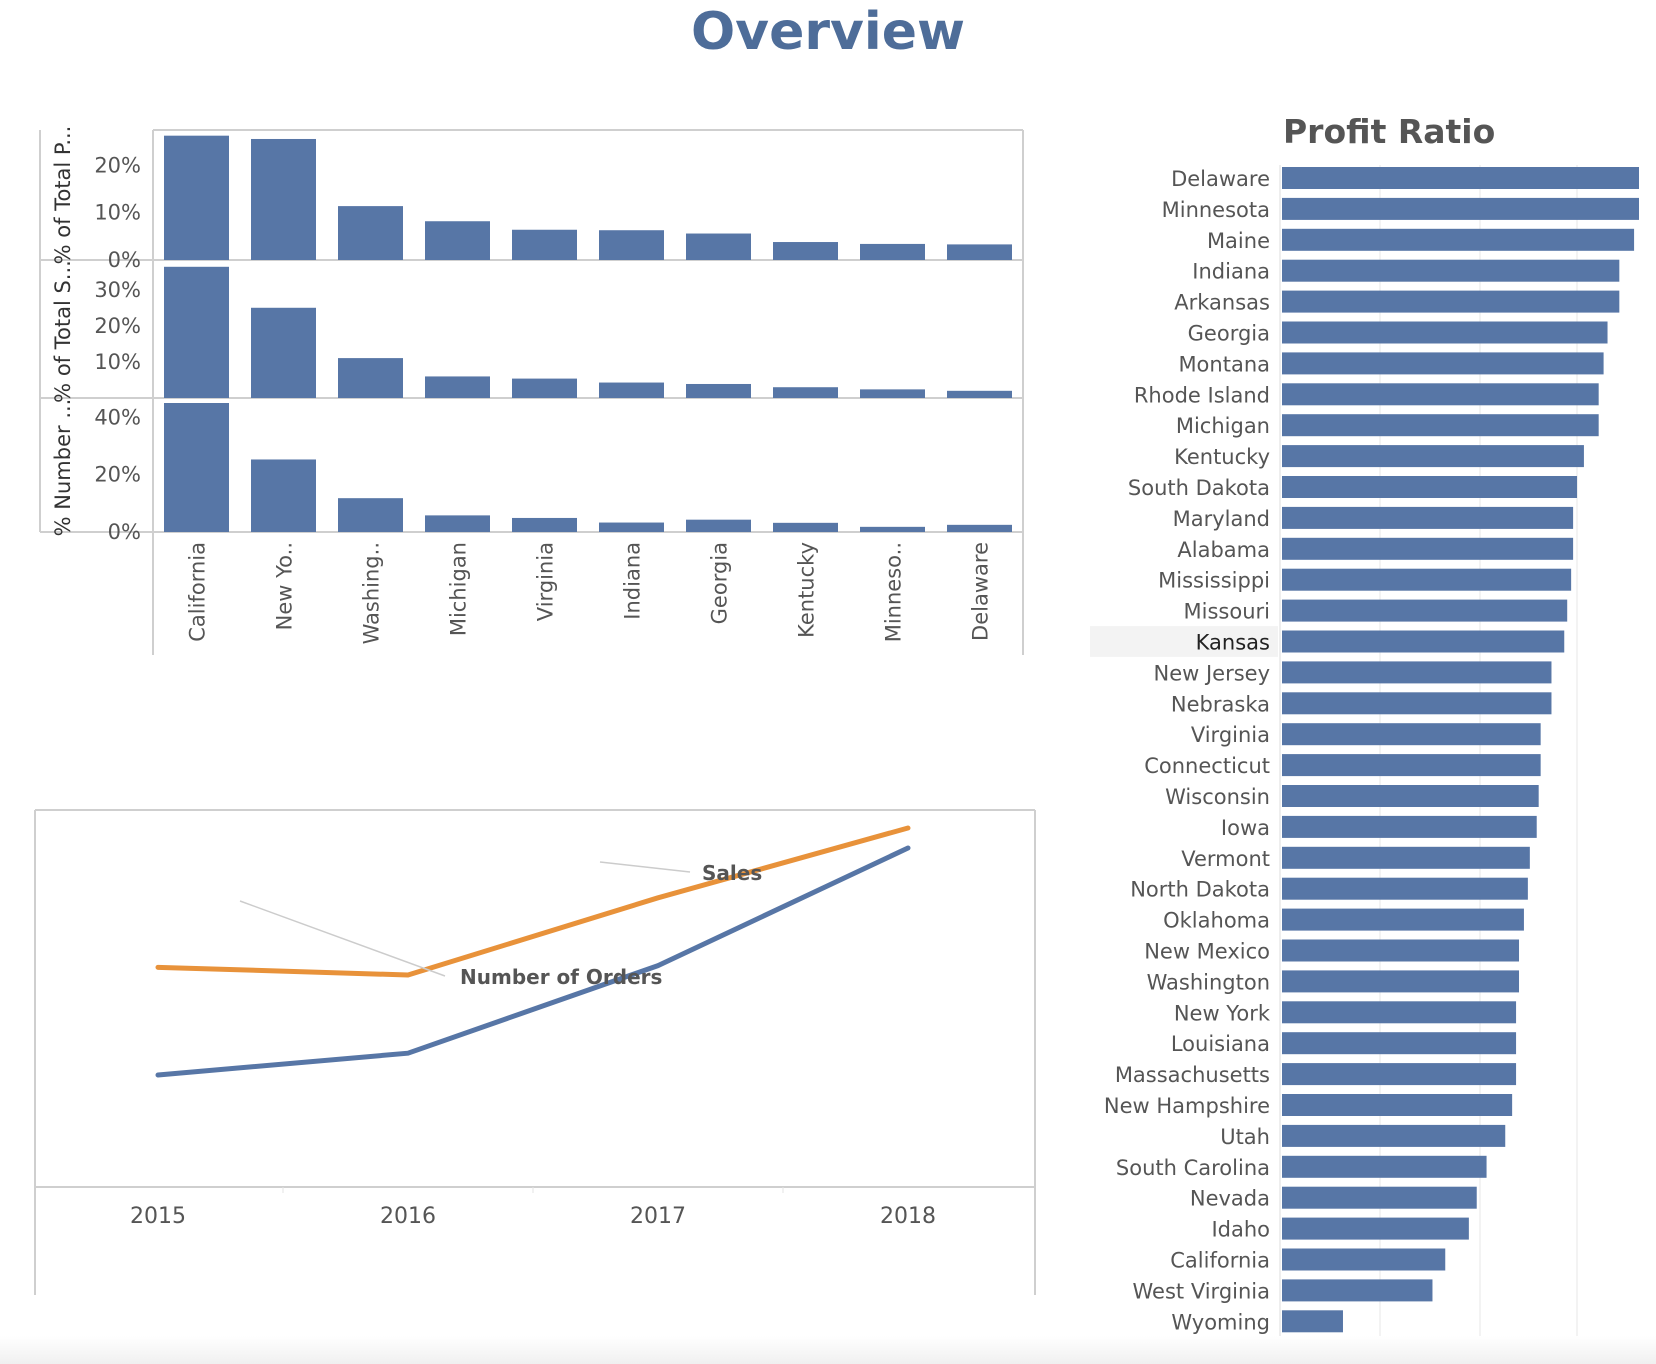 The width and height of the screenshot is (1656, 1364). I want to click on point-sales-2017, so click(658, 898).